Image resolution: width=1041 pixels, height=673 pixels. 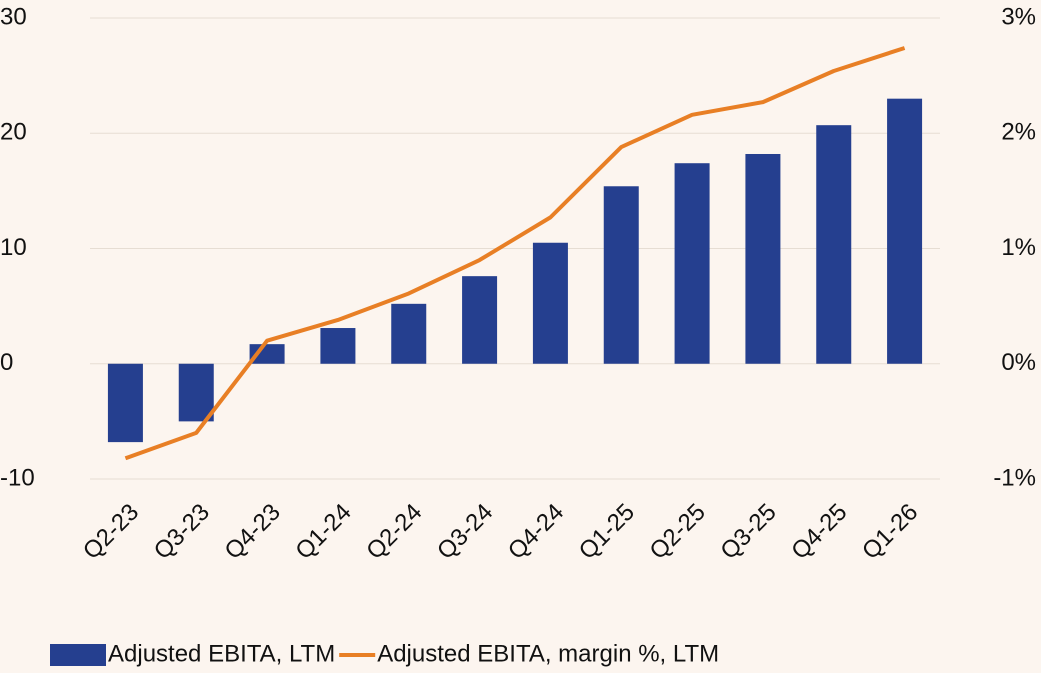 I want to click on y-tick-label: 20, so click(x=13, y=132).